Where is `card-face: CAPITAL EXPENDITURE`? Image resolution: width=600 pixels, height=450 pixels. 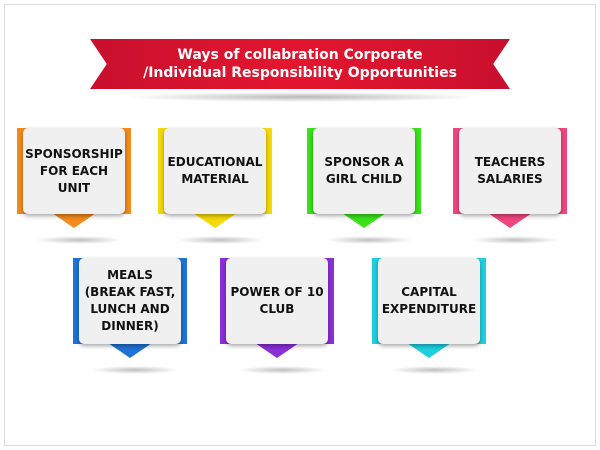 card-face: CAPITAL EXPENDITURE is located at coordinates (429, 301).